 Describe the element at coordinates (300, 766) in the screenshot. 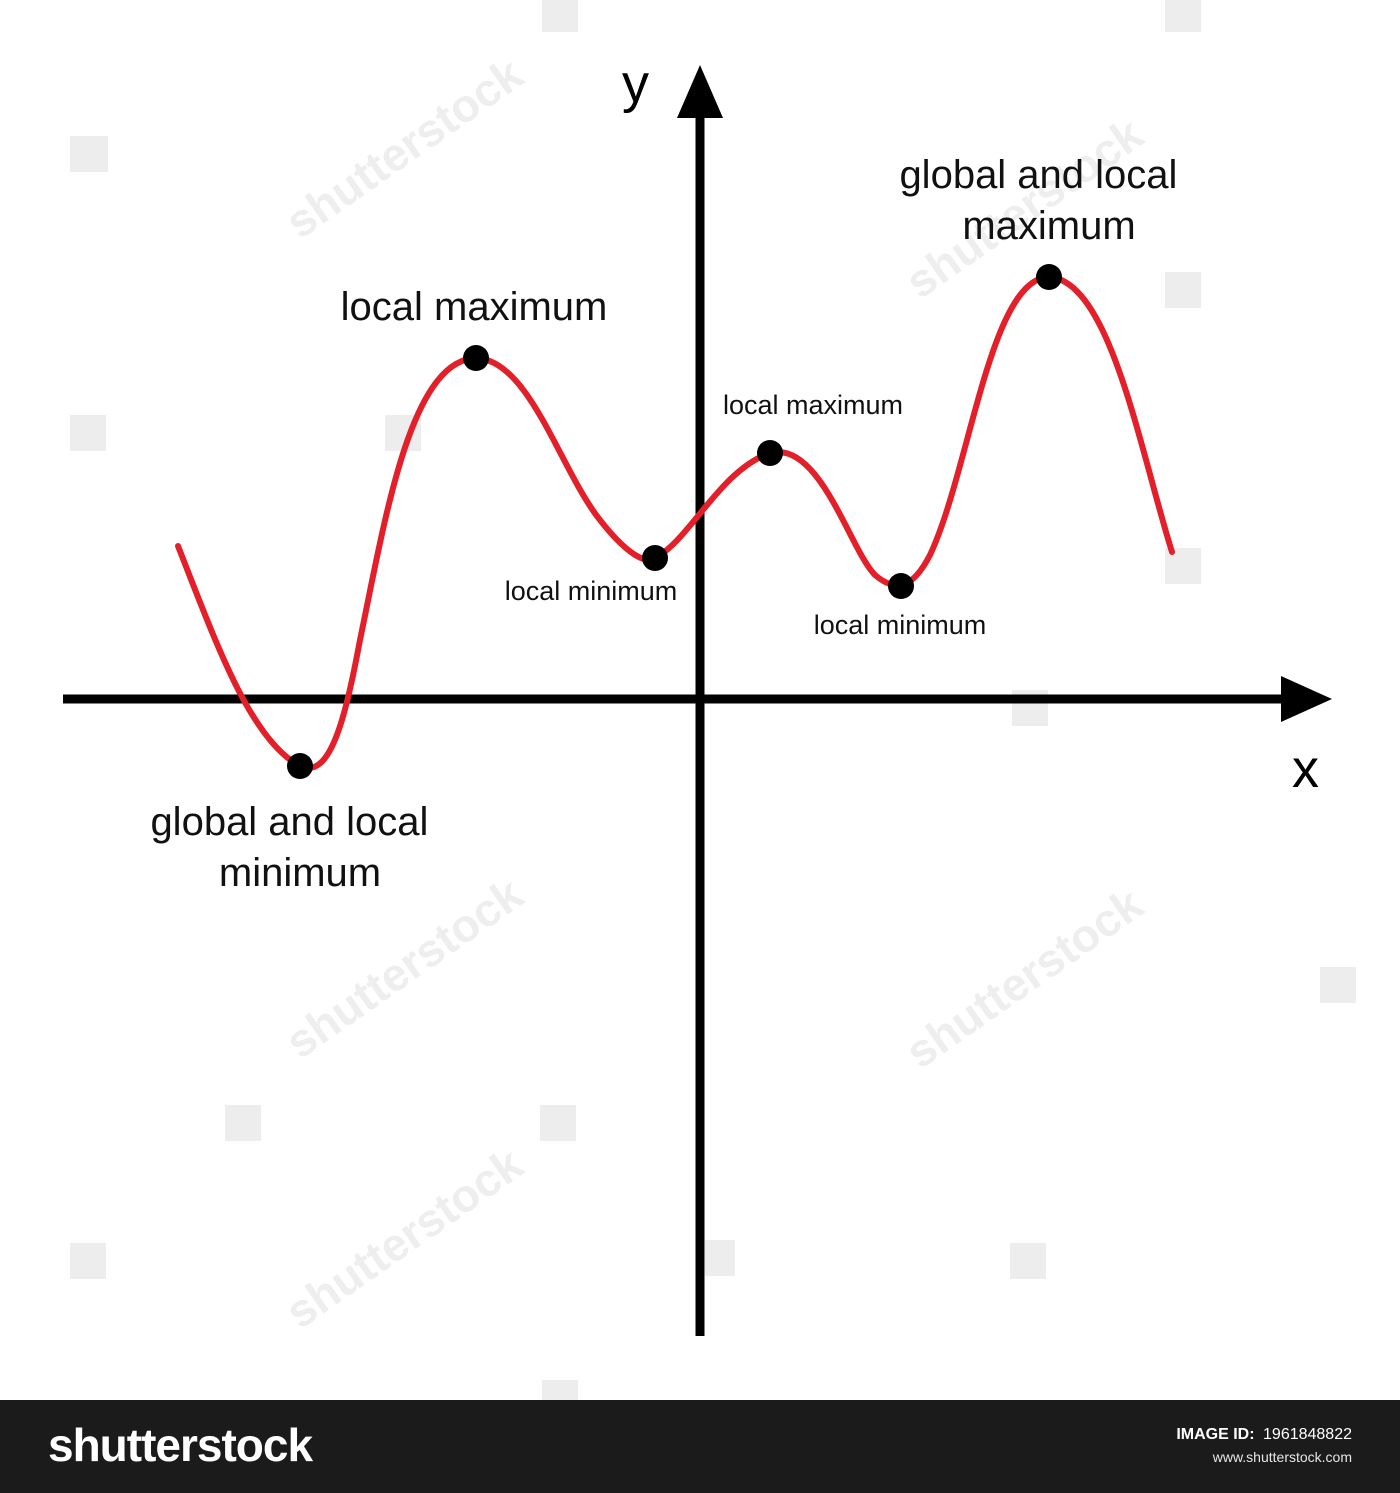

I see `global-minimum-point` at that location.